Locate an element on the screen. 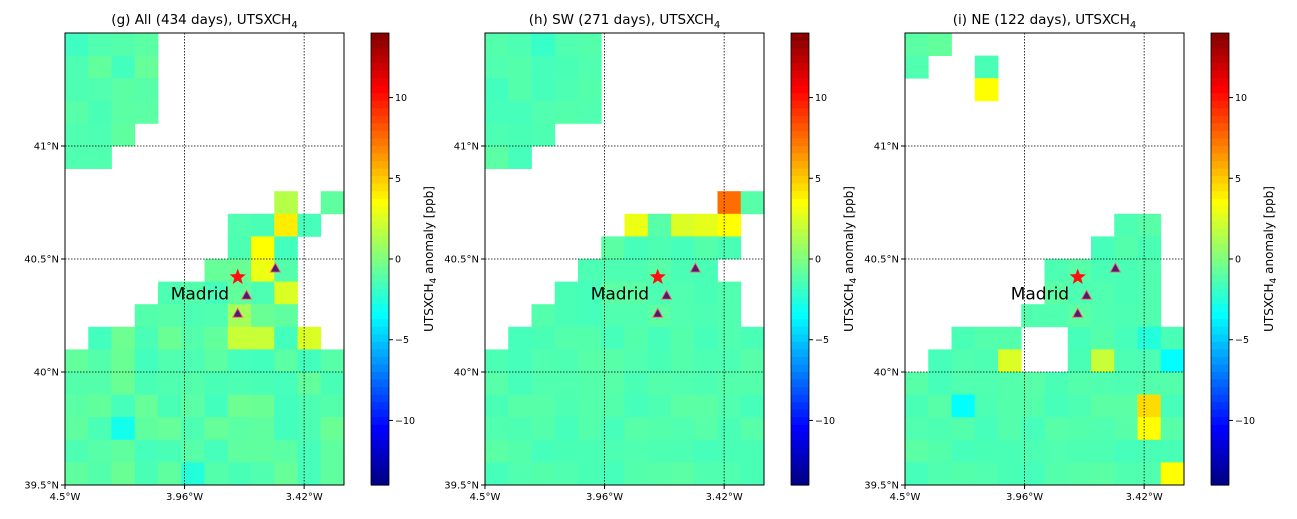 The image size is (1297, 519). x-tick-label: 3.42°W is located at coordinates (724, 497).